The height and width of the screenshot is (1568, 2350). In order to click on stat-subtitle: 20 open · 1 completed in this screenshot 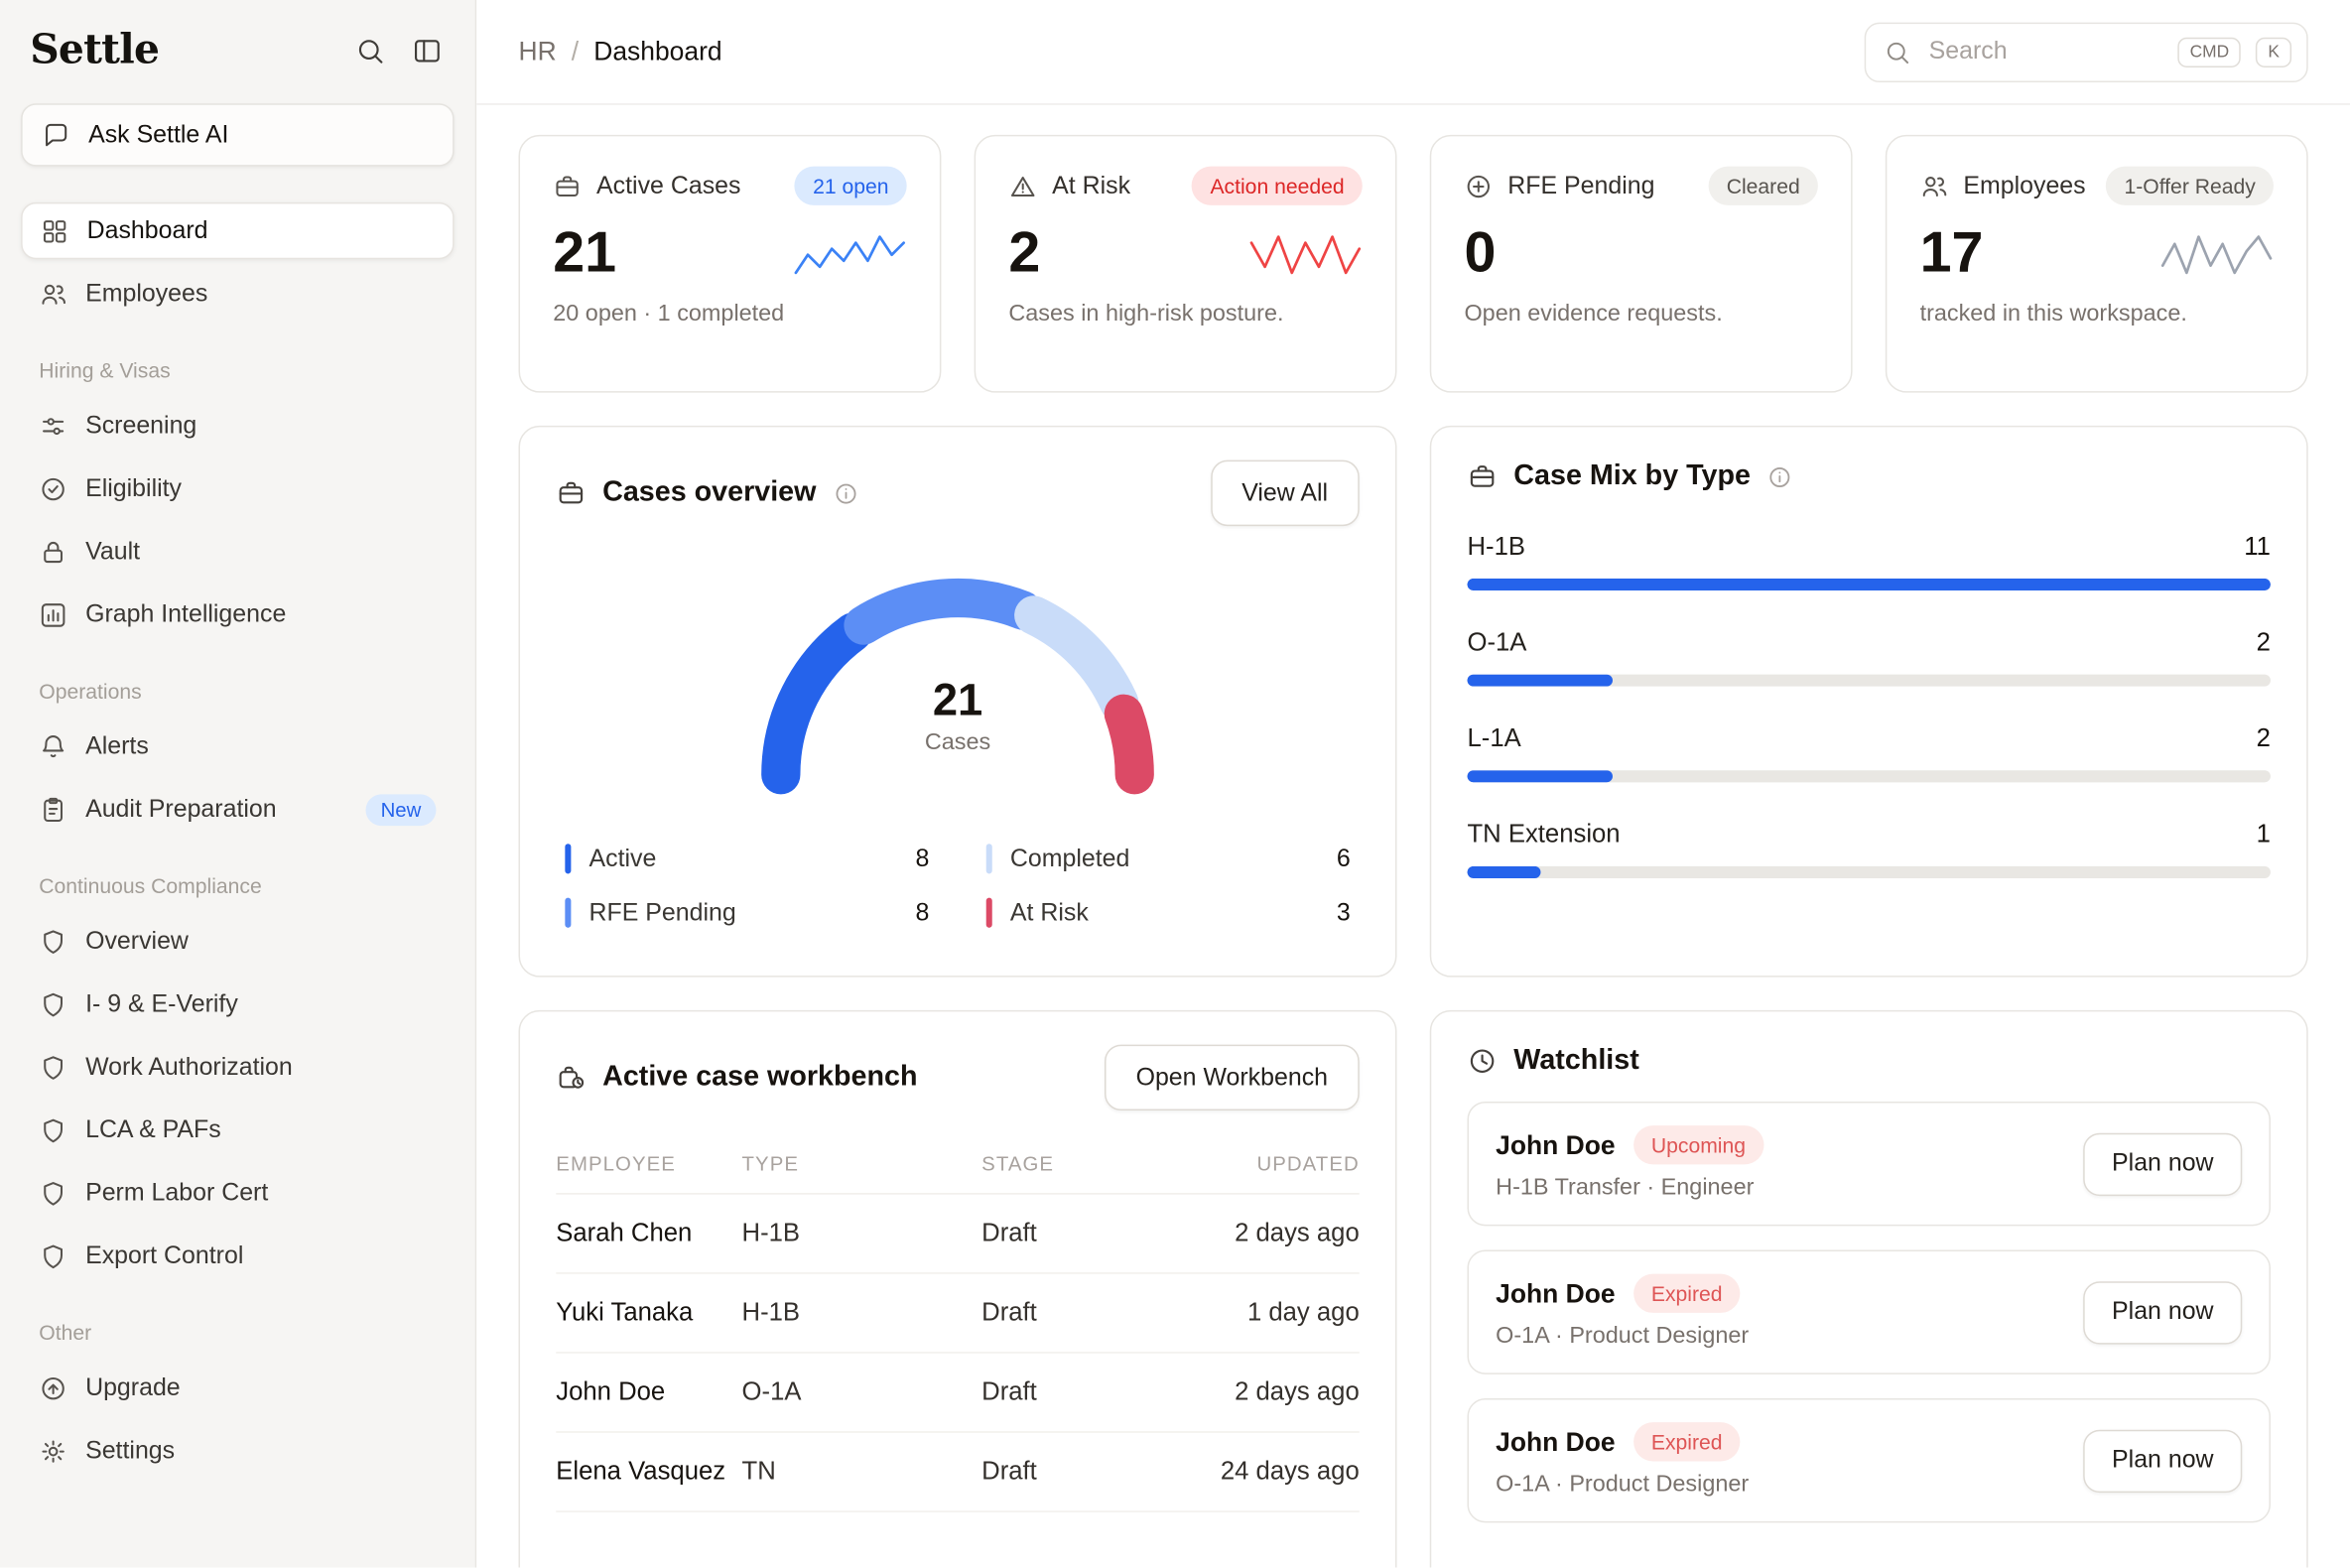, I will do `click(669, 314)`.